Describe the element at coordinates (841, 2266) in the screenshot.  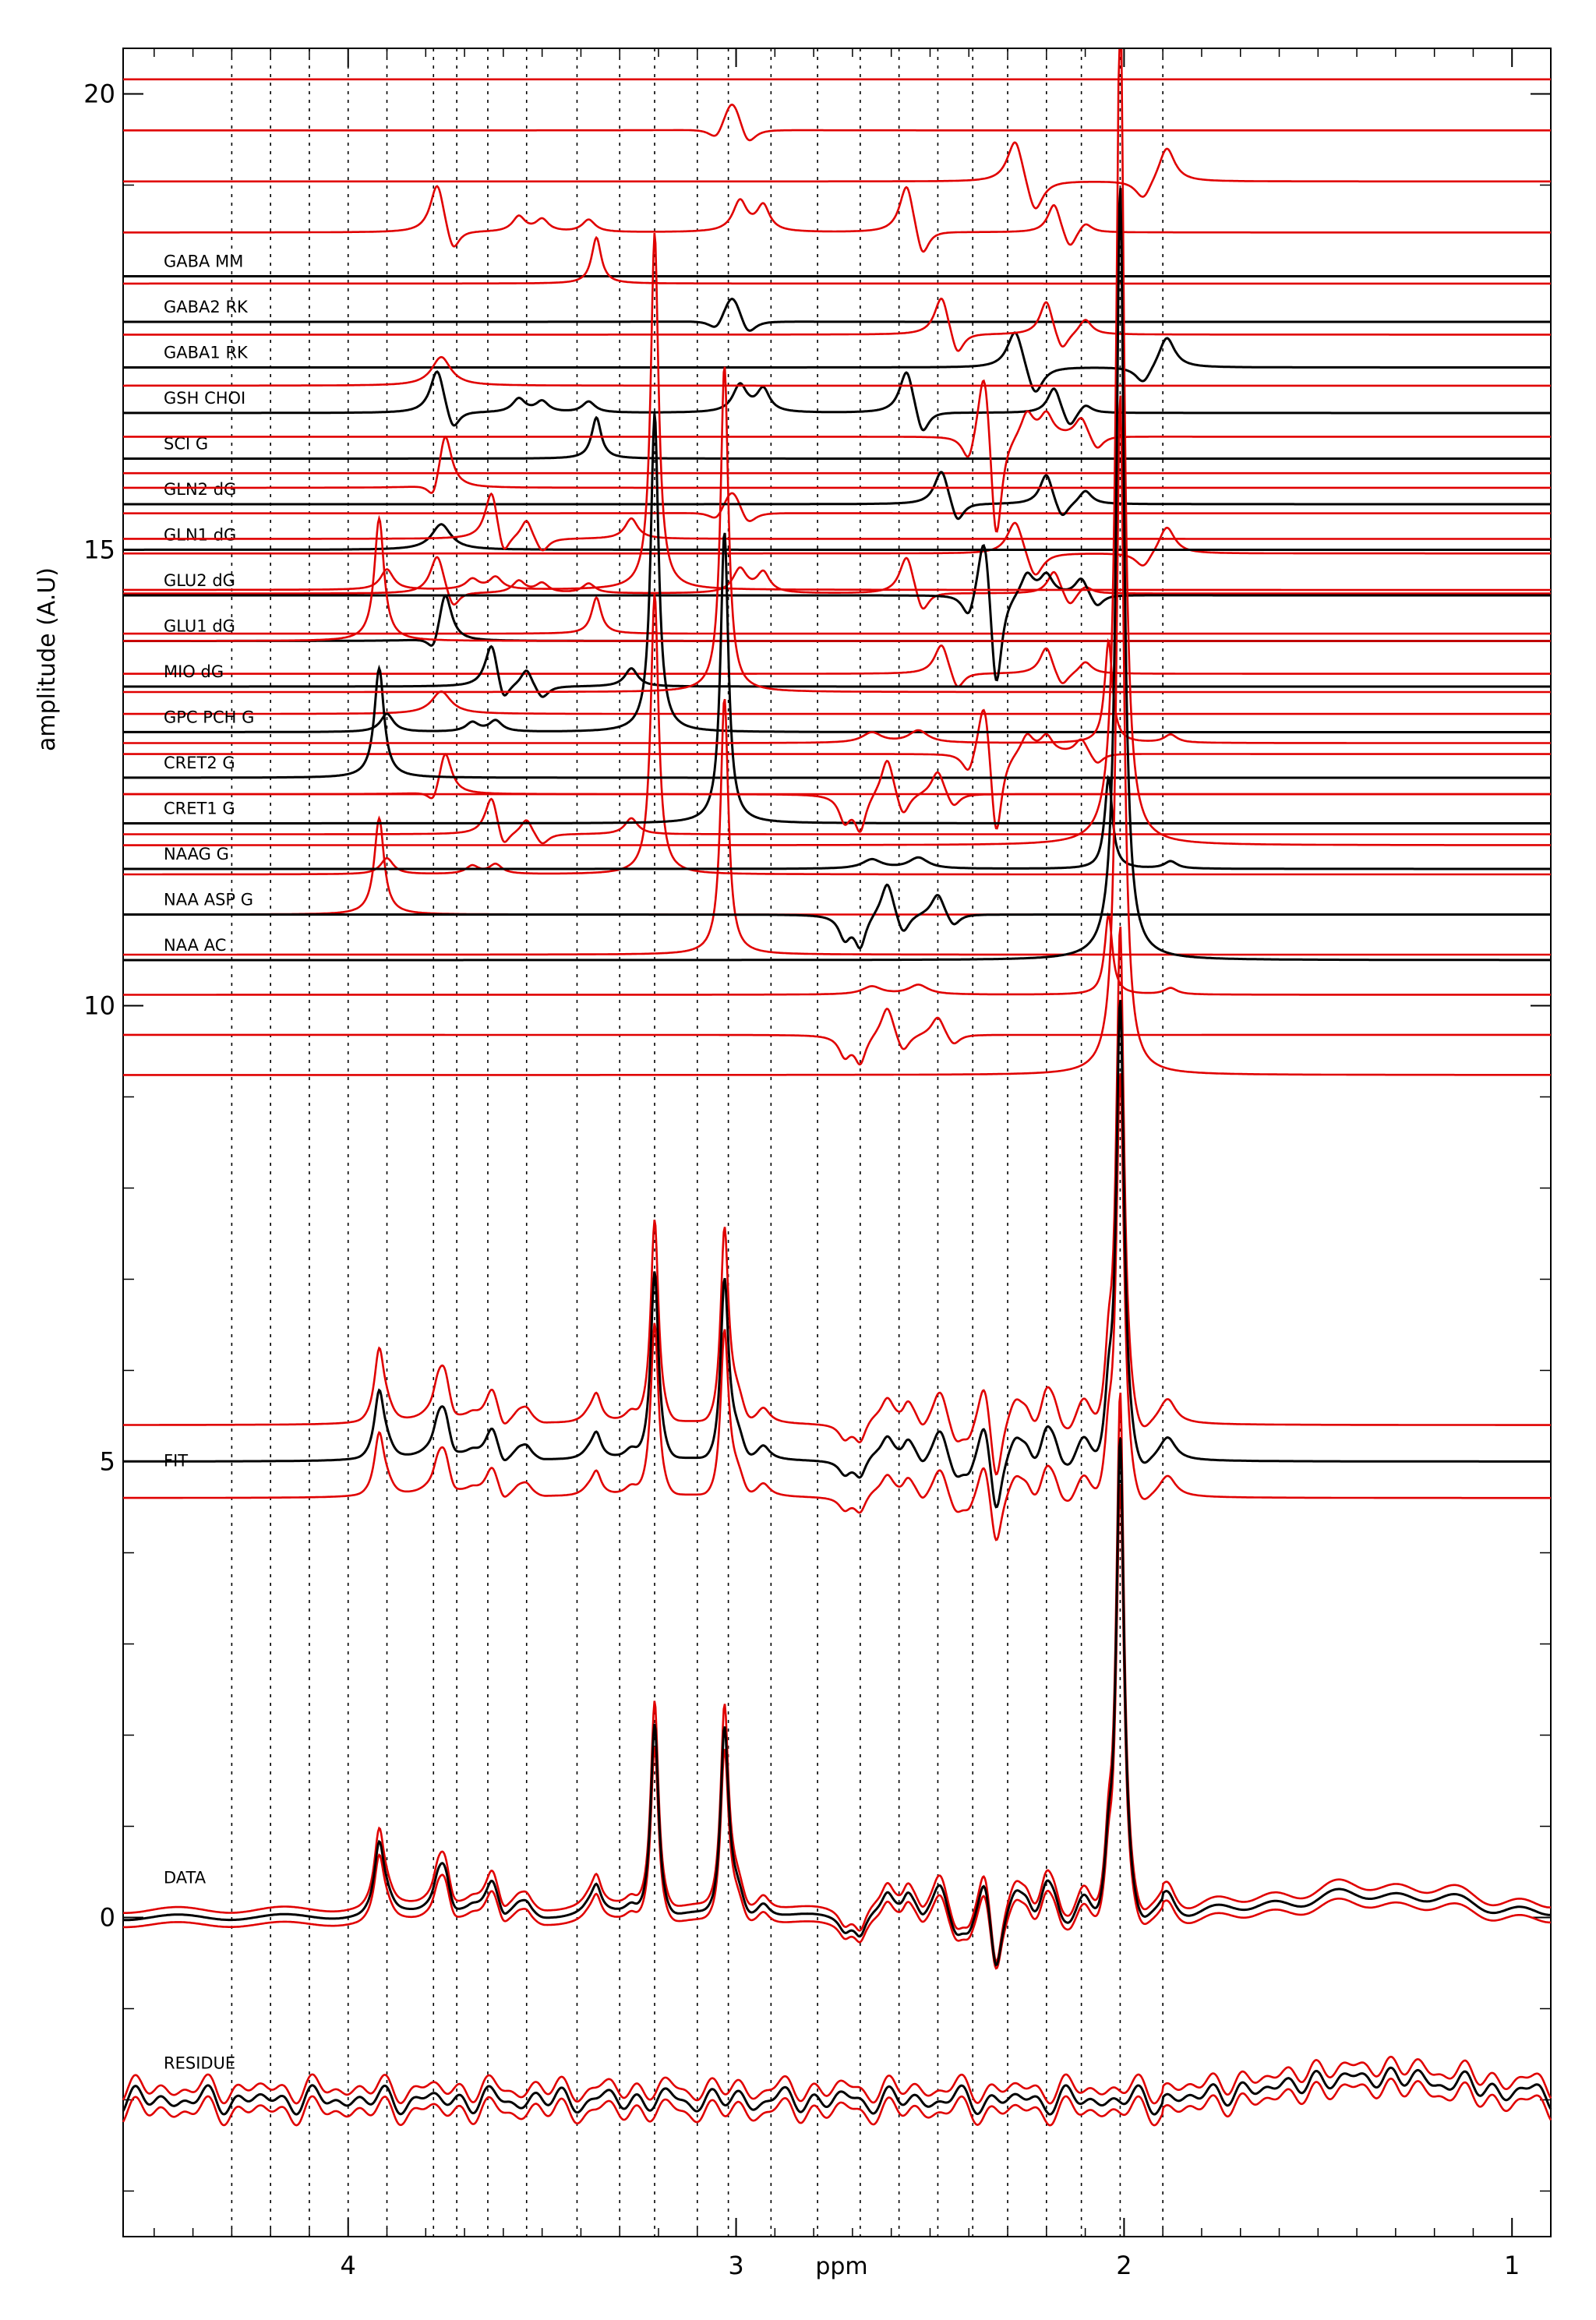
I see `x-axis-title: ppm` at that location.